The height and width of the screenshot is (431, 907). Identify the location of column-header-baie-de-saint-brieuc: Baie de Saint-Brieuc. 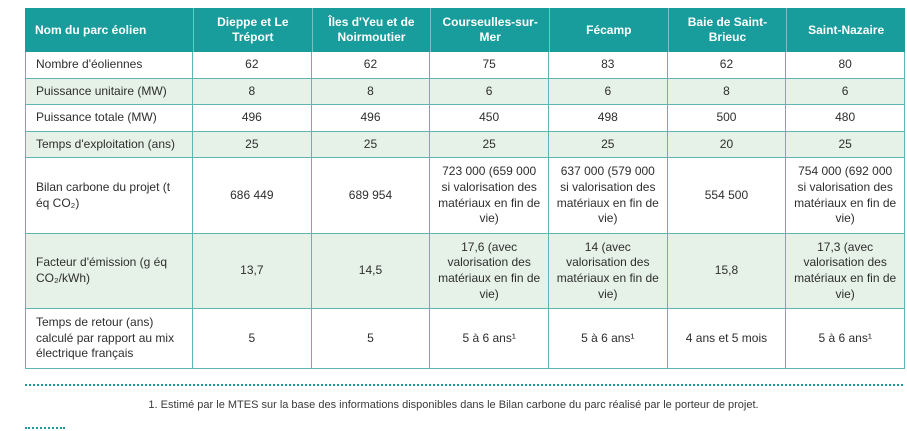
(727, 30).